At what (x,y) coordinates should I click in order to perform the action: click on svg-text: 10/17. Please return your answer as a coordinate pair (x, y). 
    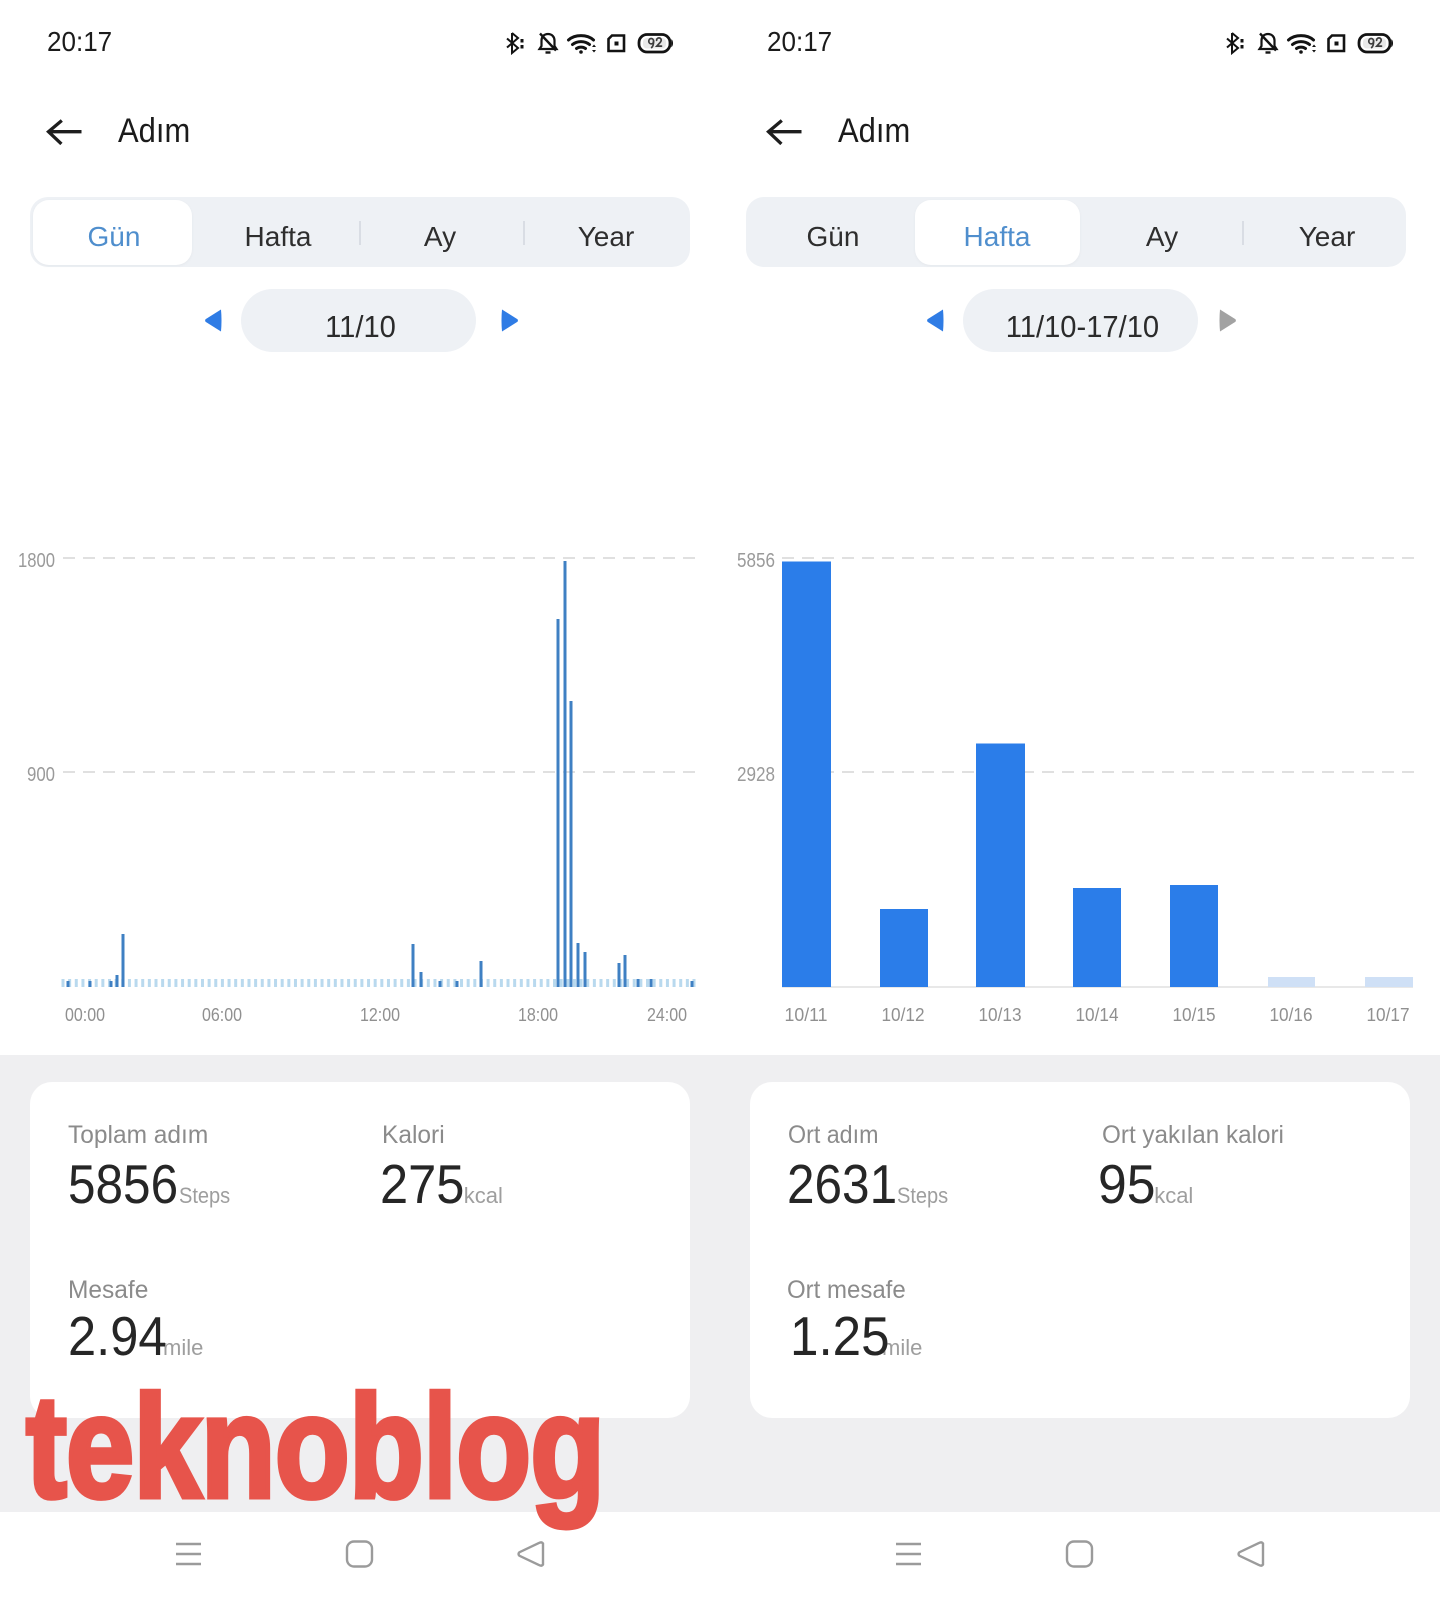
    Looking at the image, I should click on (1388, 1014).